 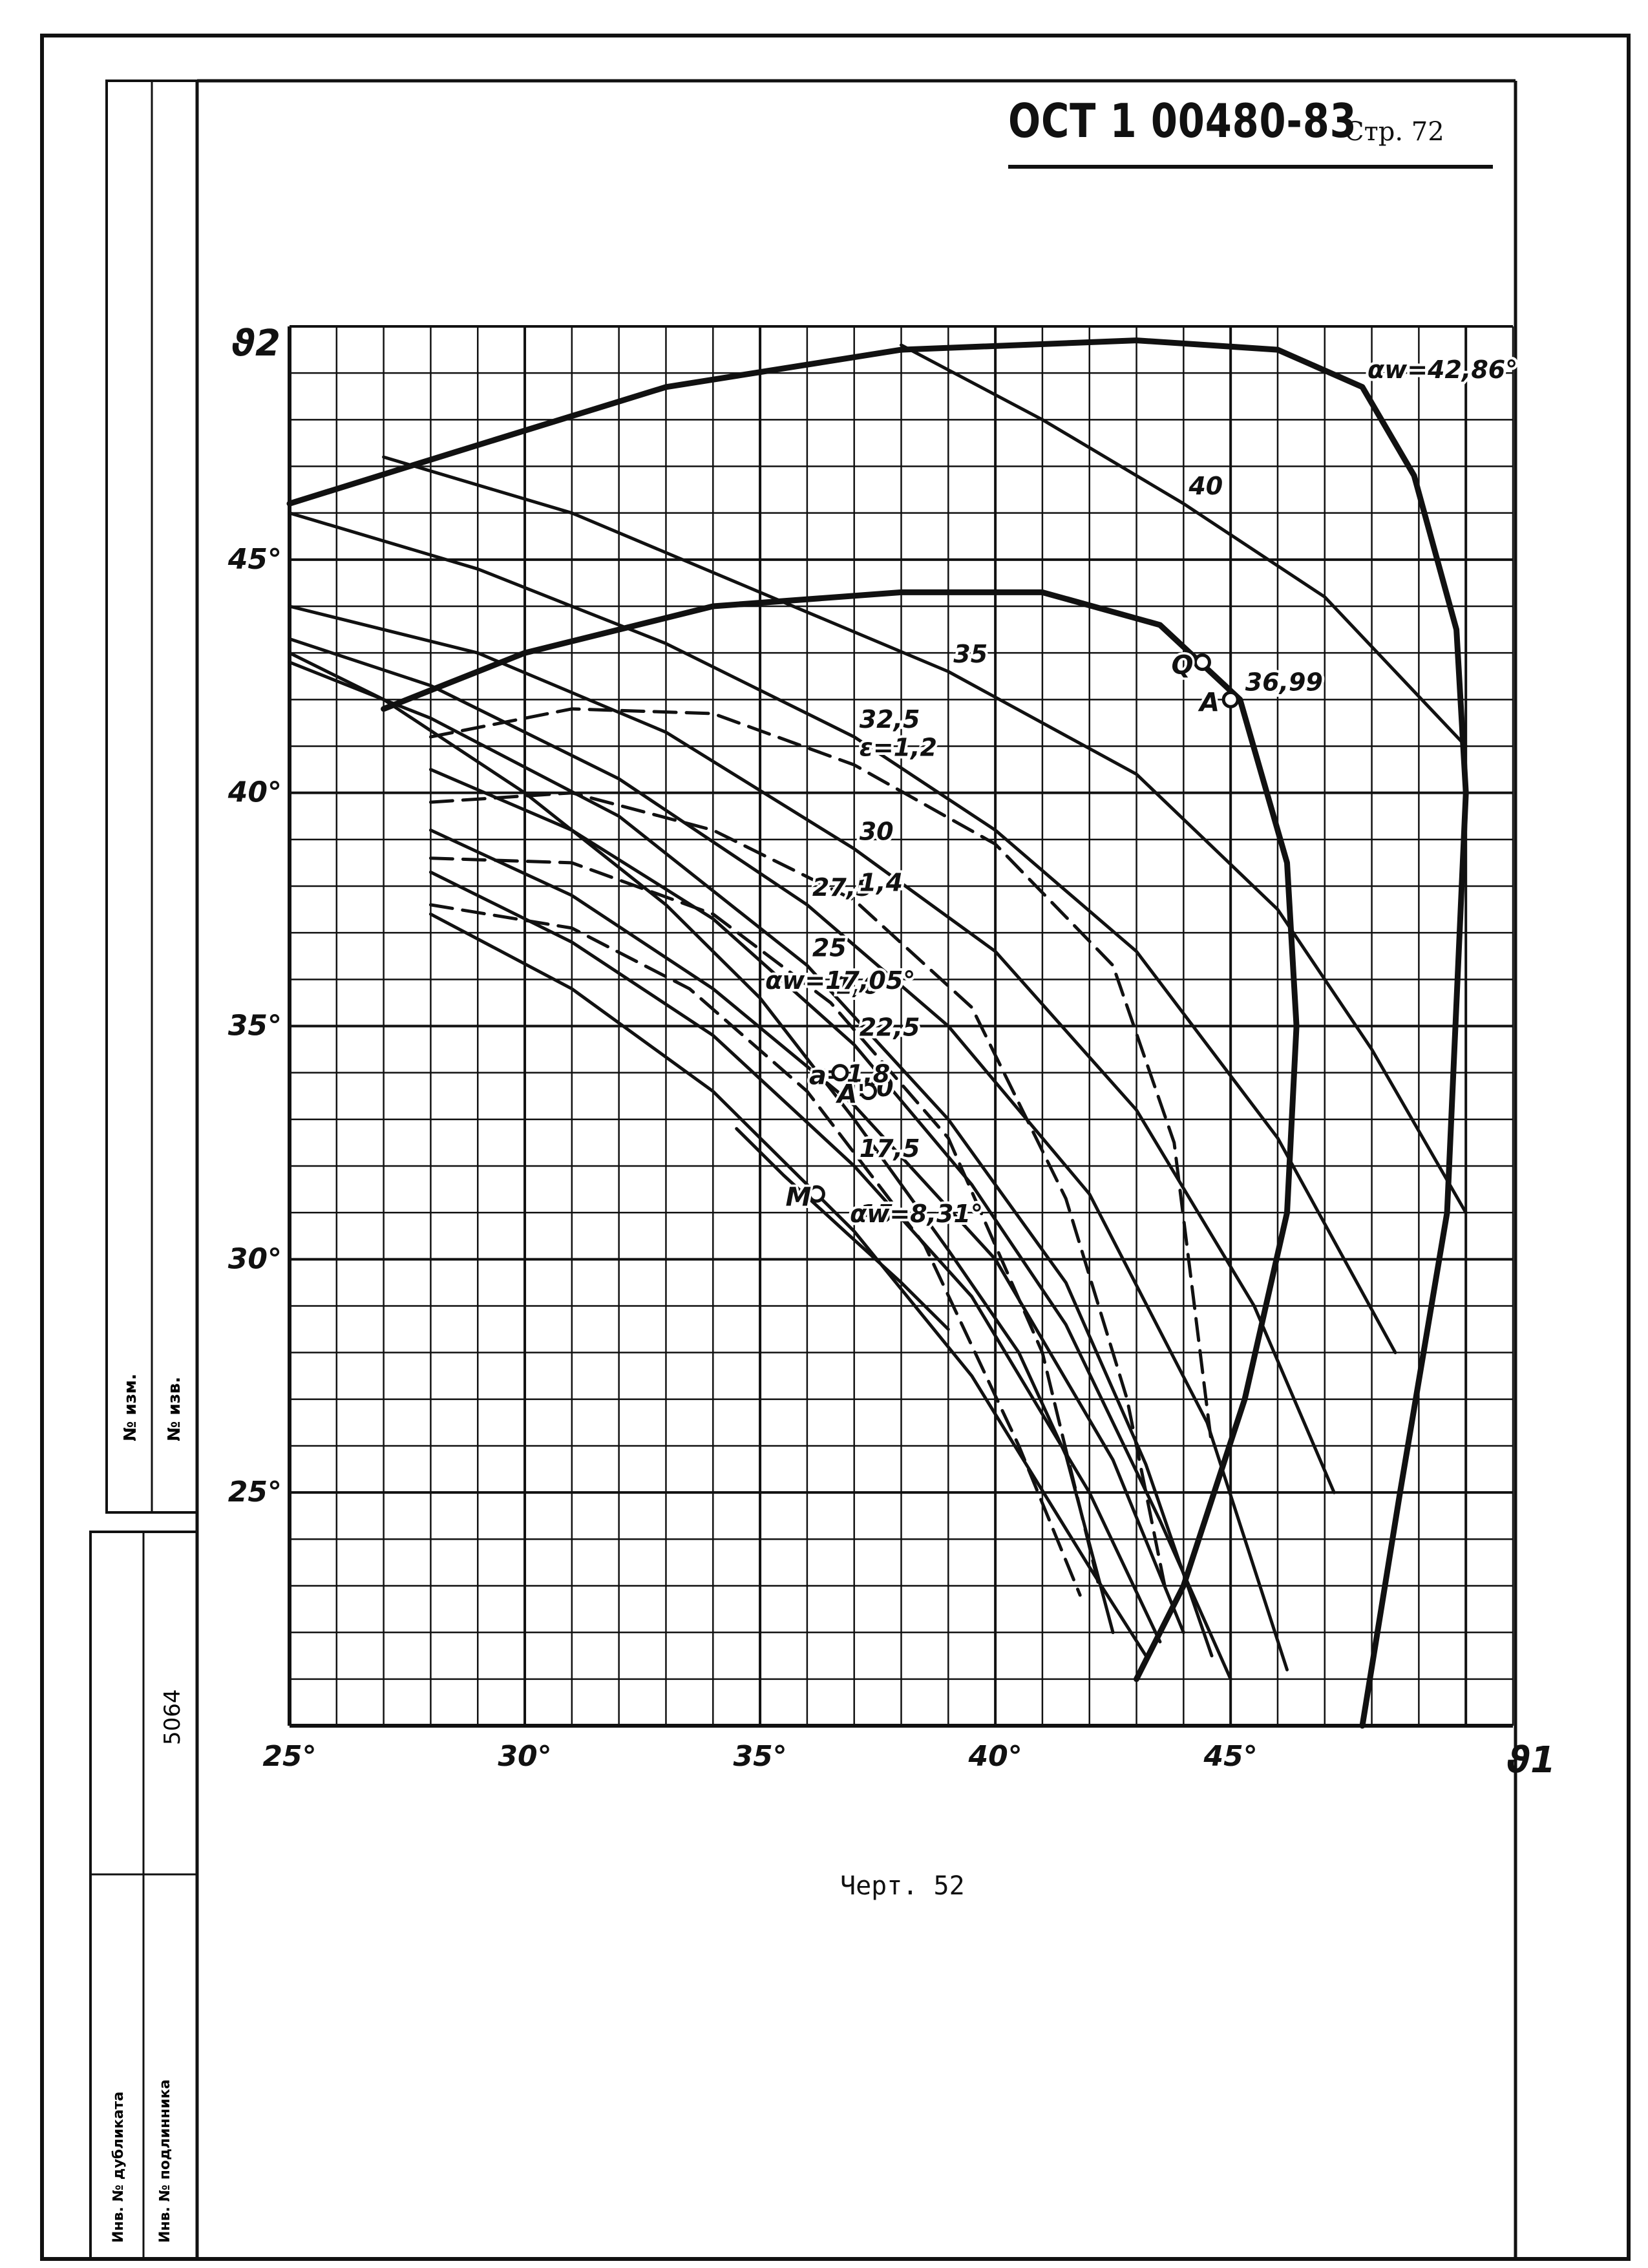 I want to click on series-label-17: αw=17,05°, so click(x=840, y=980).